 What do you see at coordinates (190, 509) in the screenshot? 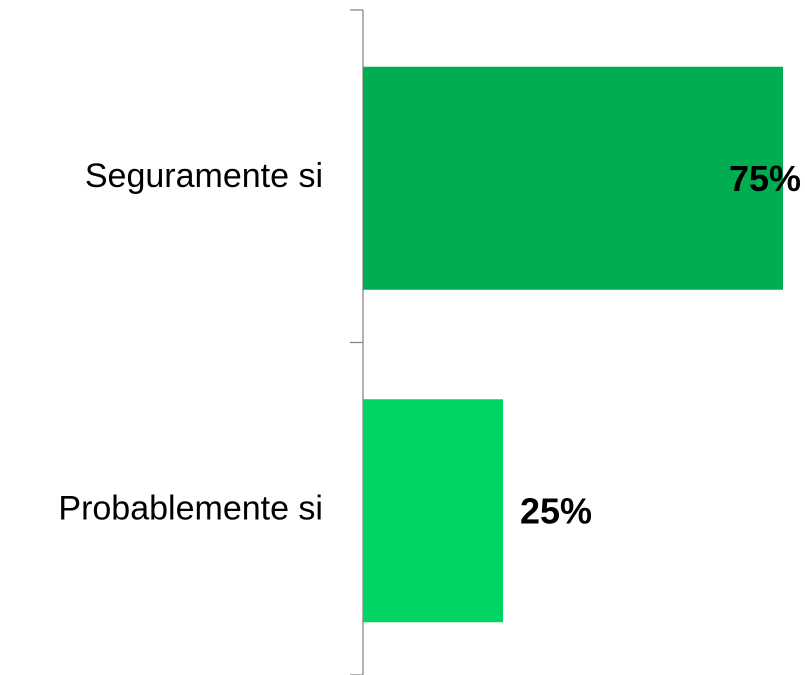
I see `category-label: Probablemente si` at bounding box center [190, 509].